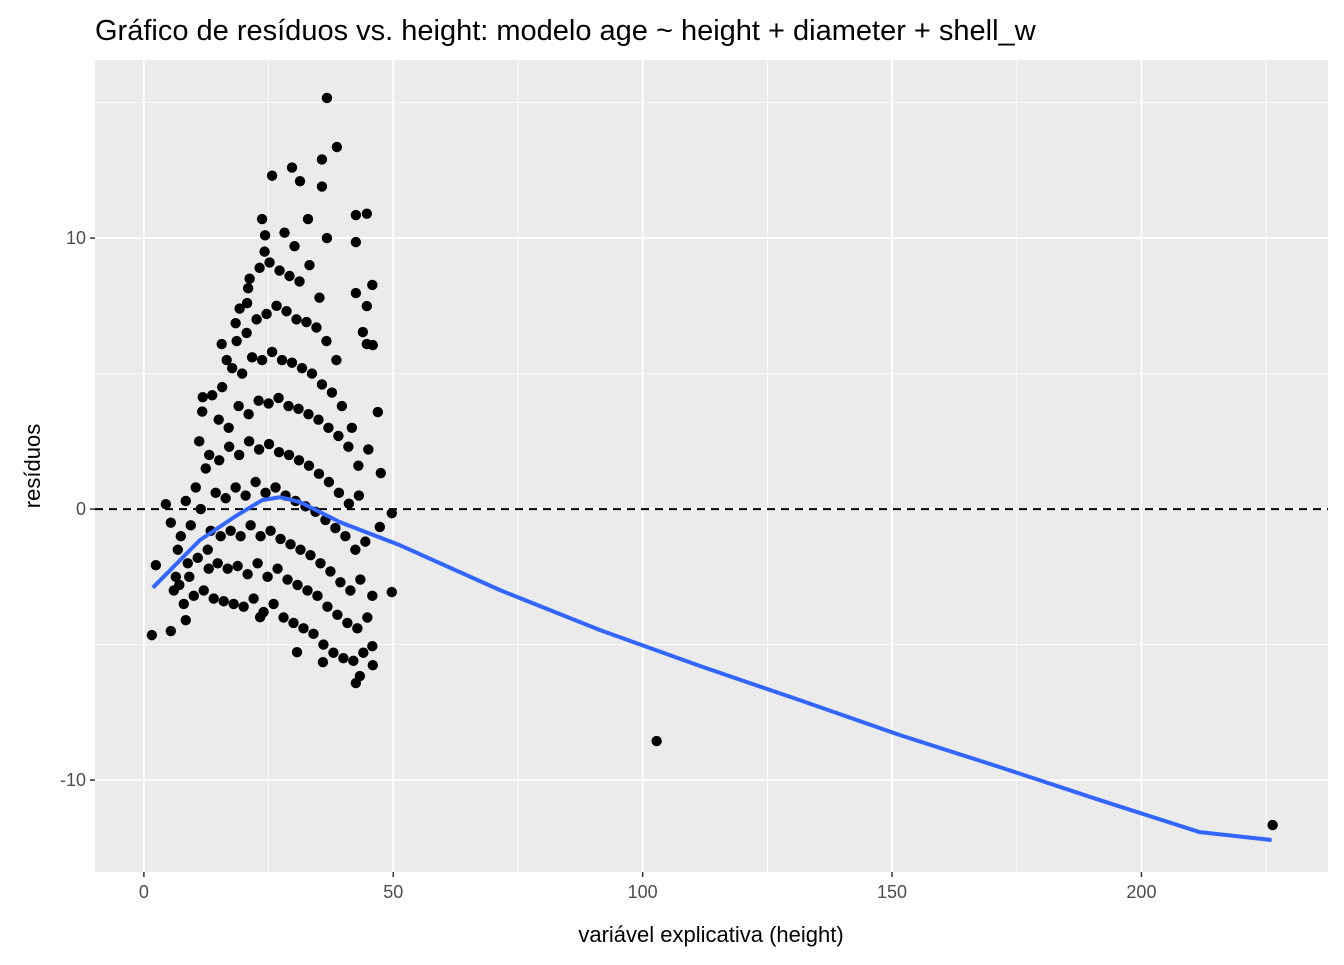 This screenshot has height=965, width=1344. Describe the element at coordinates (393, 892) in the screenshot. I see `x-tick-label: 50` at that location.